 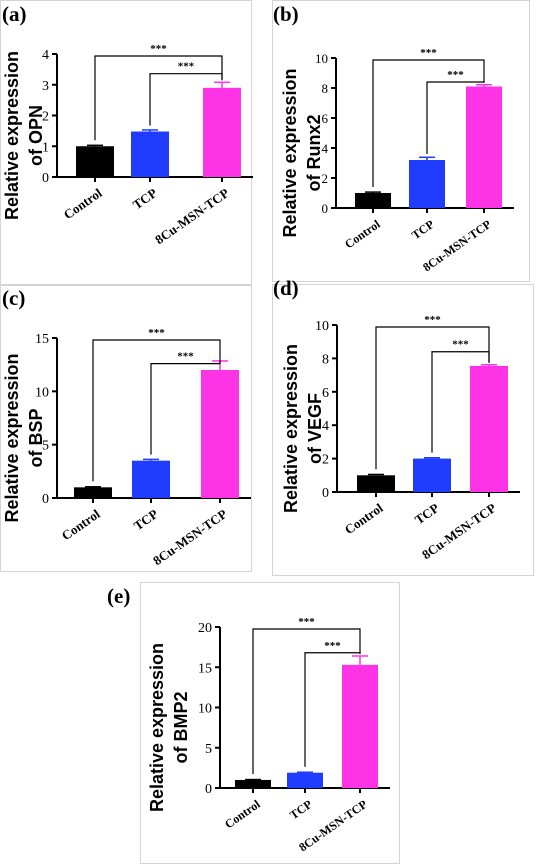 I want to click on x-tick-label: TCP, so click(x=301, y=809).